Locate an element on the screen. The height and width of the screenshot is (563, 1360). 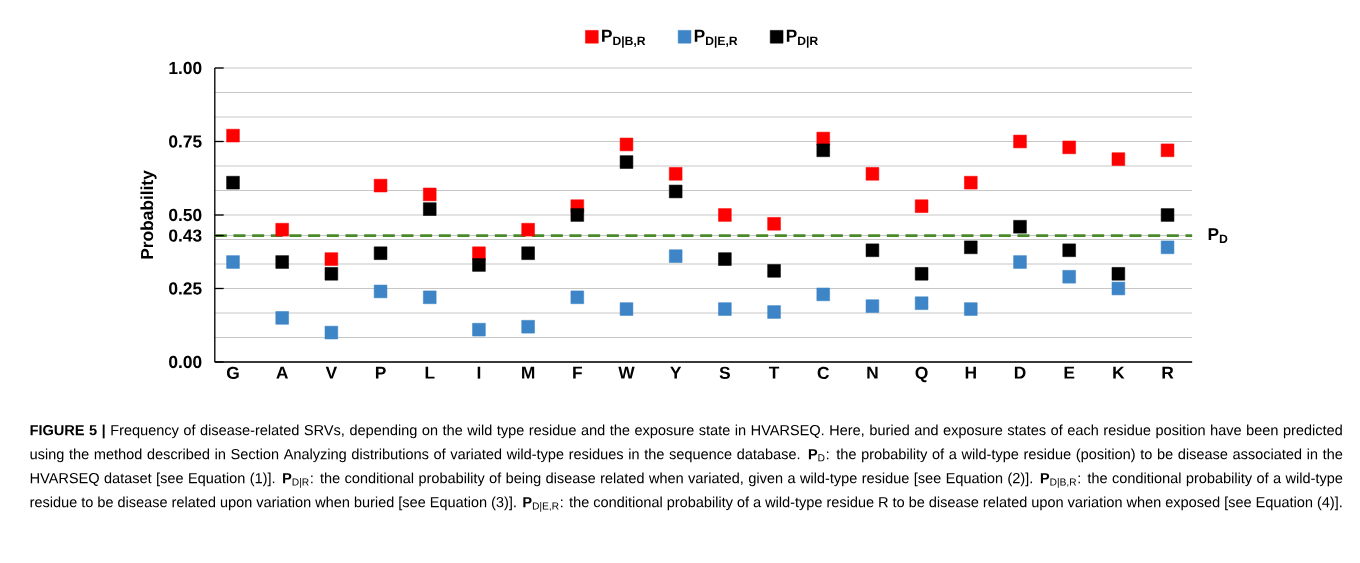
x-tick-label: W is located at coordinates (626, 372).